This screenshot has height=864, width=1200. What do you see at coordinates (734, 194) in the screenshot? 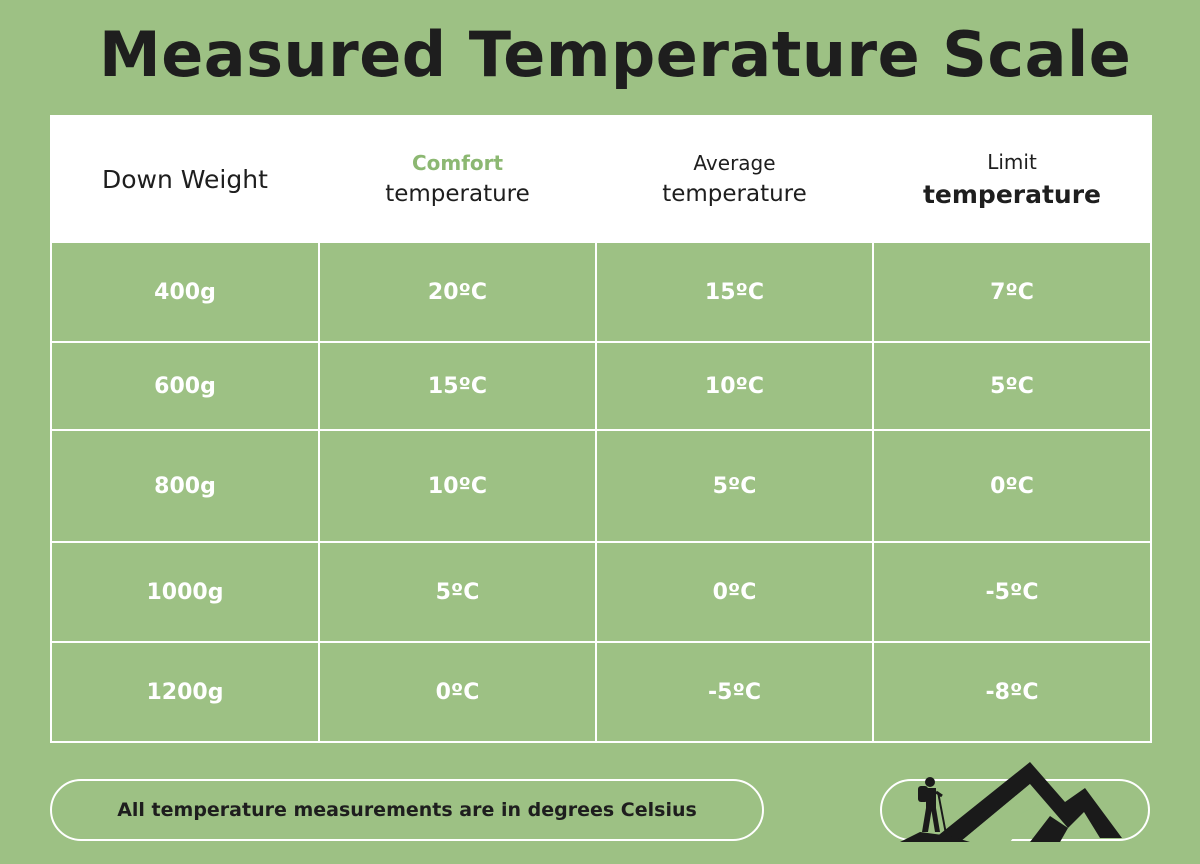
I see `header-average-sub: temperature` at bounding box center [734, 194].